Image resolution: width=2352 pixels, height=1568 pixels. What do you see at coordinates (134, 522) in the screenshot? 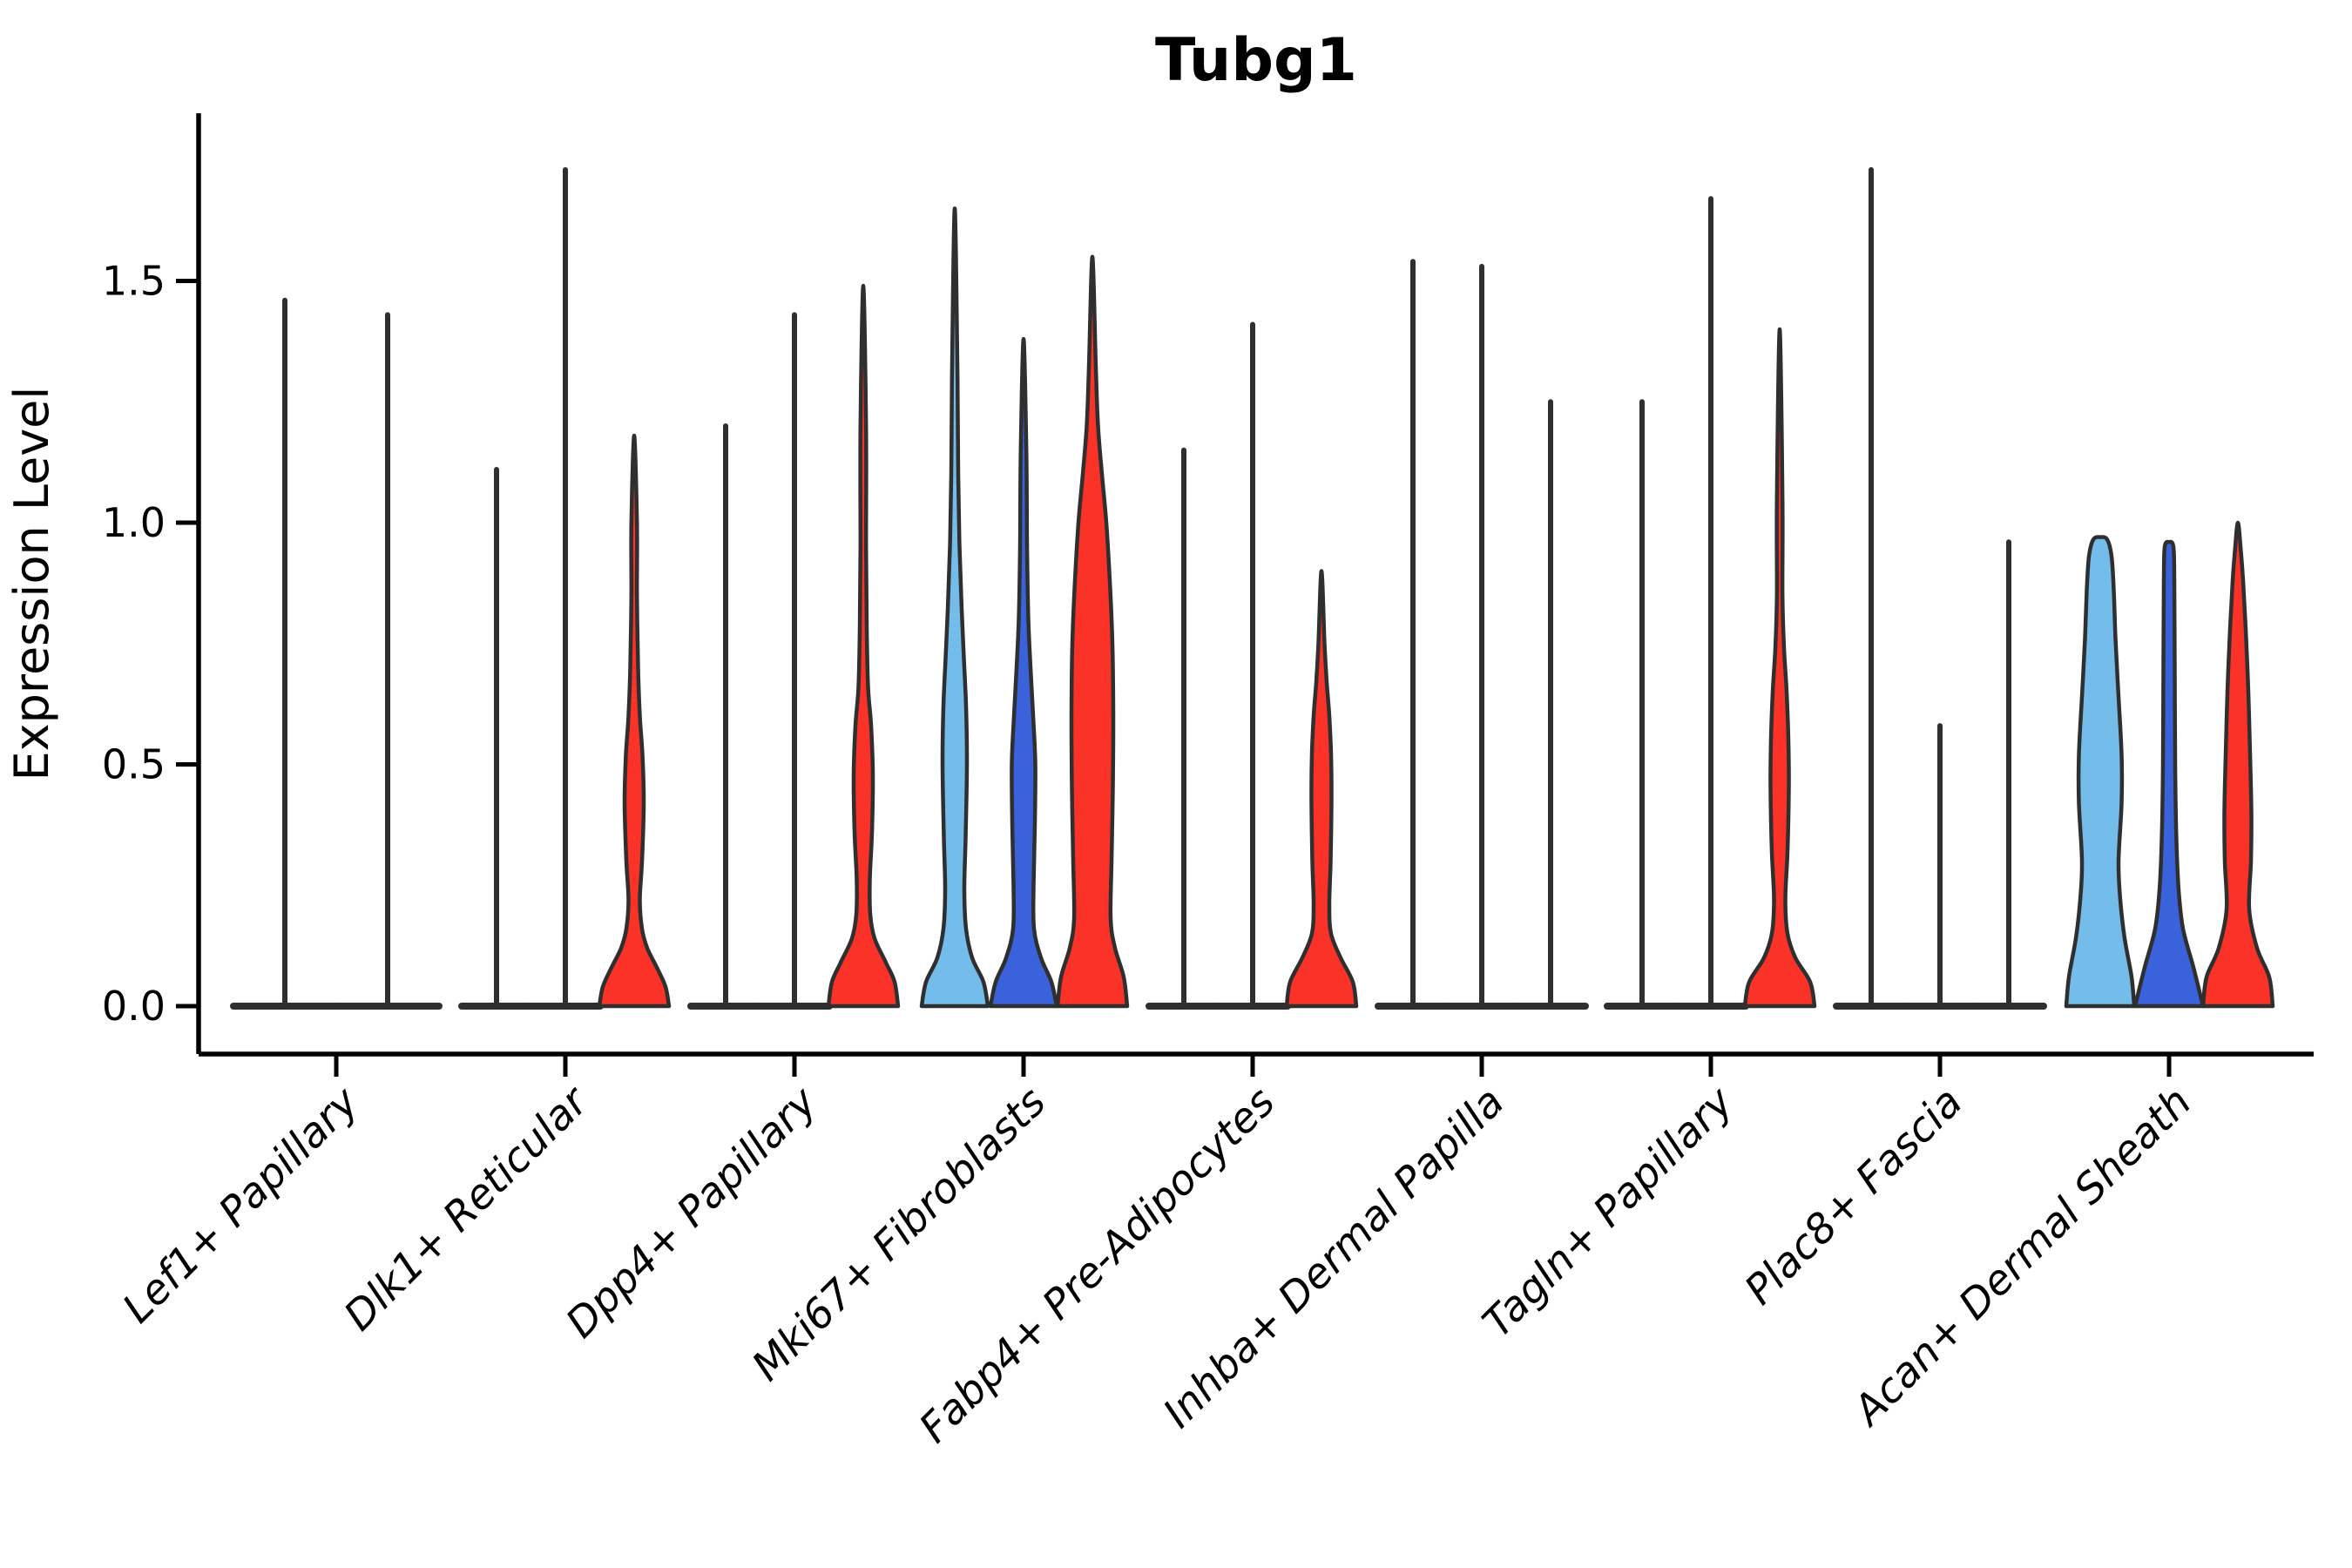
I see `y-tick-label: 1.0` at bounding box center [134, 522].